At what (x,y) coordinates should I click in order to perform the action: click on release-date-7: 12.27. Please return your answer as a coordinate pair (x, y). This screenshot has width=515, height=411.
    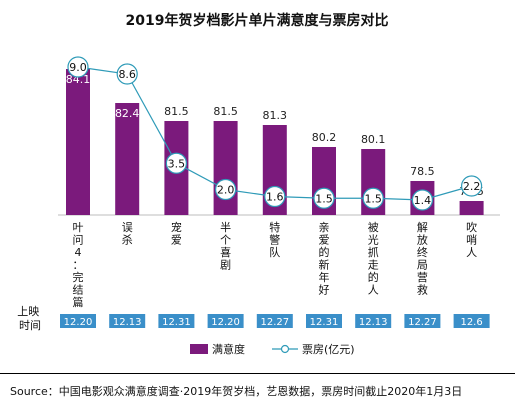
    Looking at the image, I should click on (422, 322).